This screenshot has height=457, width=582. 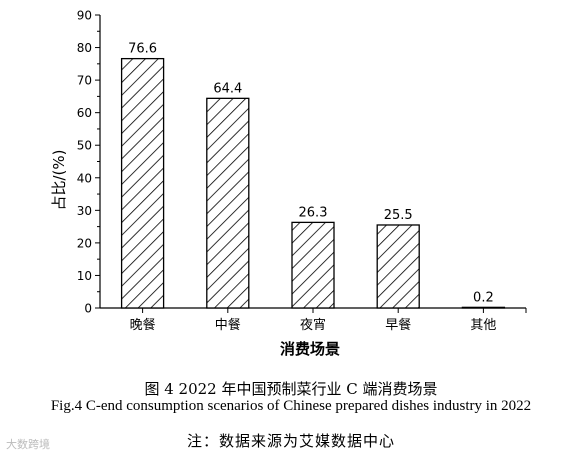 I want to click on data-label: 64.4, so click(x=227, y=88).